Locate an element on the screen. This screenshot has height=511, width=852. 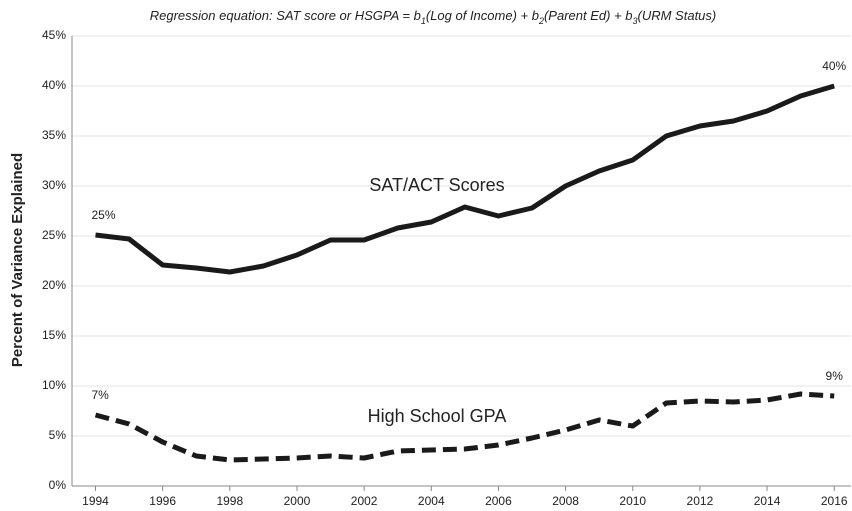
data-label: 7% is located at coordinates (101, 395).